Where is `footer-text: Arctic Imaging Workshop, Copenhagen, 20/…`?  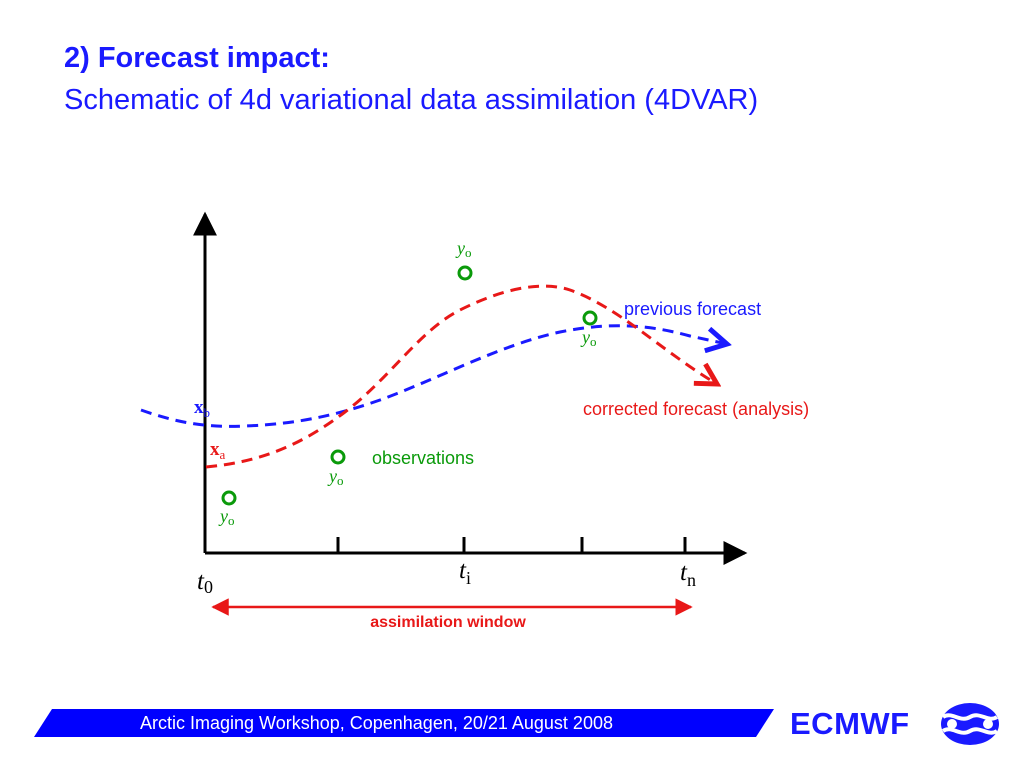 footer-text: Arctic Imaging Workshop, Copenhagen, 20/… is located at coordinates (376, 723).